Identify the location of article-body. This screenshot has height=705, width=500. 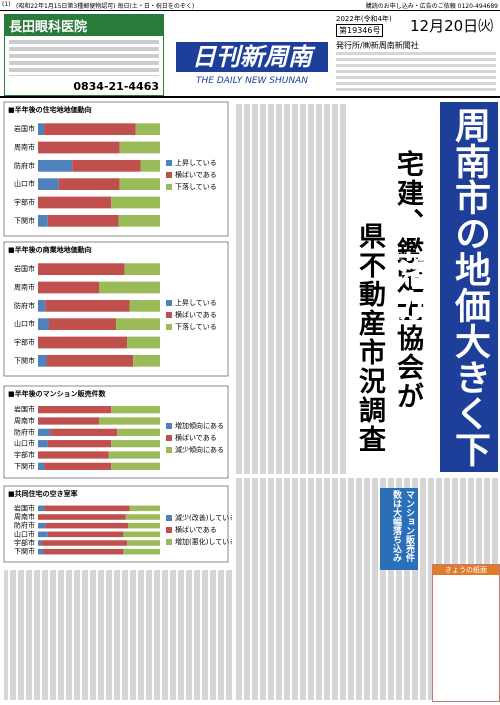
(118, 635).